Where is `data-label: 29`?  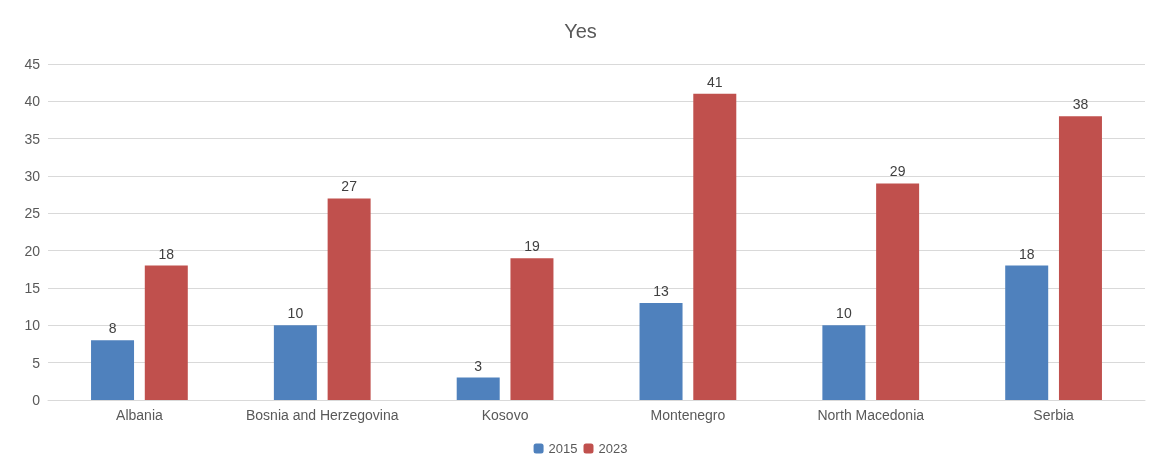 data-label: 29 is located at coordinates (897, 171).